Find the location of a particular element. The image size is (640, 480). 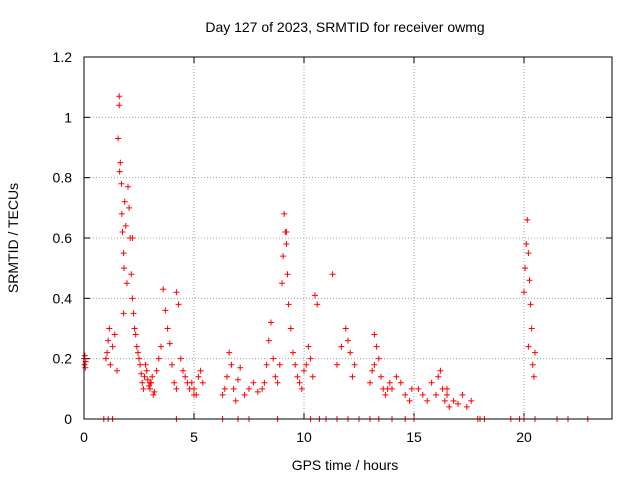

x-tick-label: 15 is located at coordinates (414, 437).